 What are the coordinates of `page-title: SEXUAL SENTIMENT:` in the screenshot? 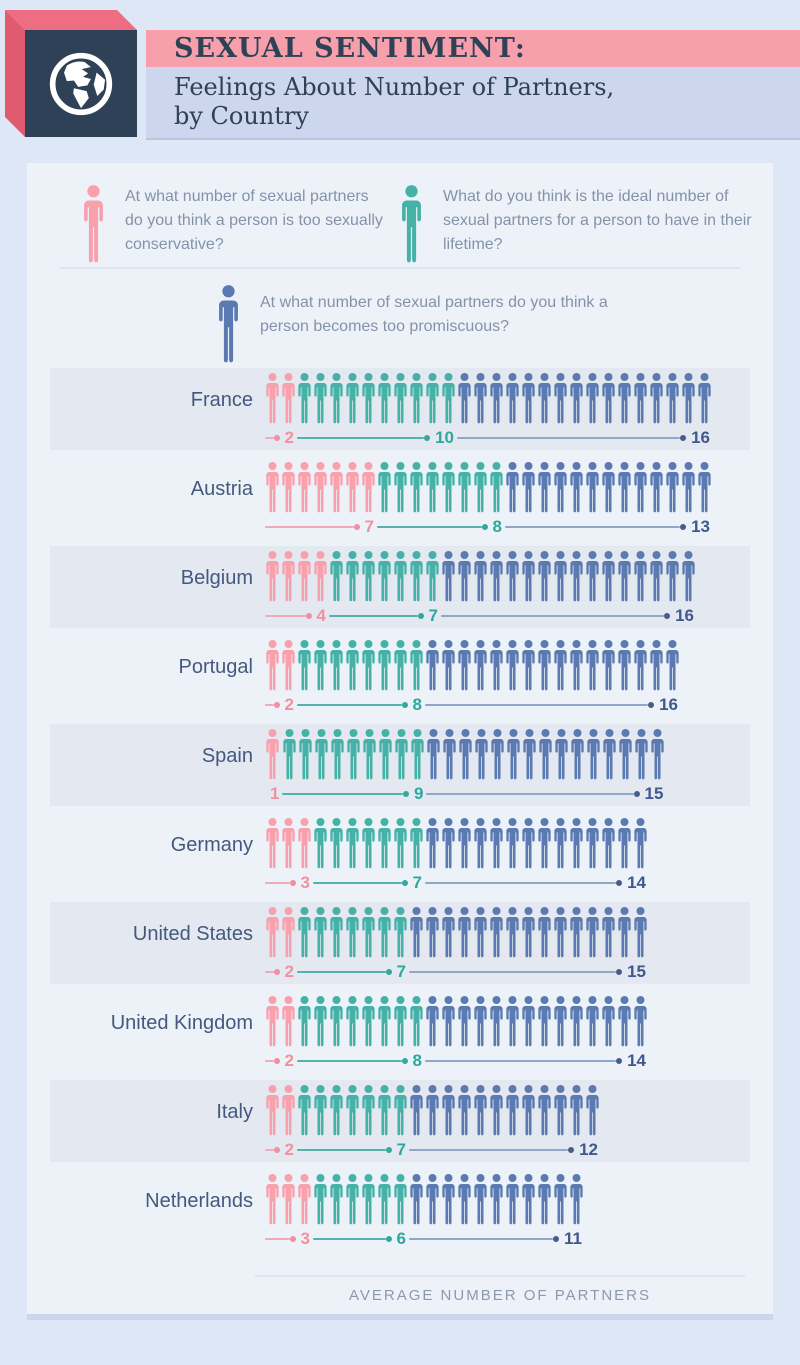 It's located at (350, 48).